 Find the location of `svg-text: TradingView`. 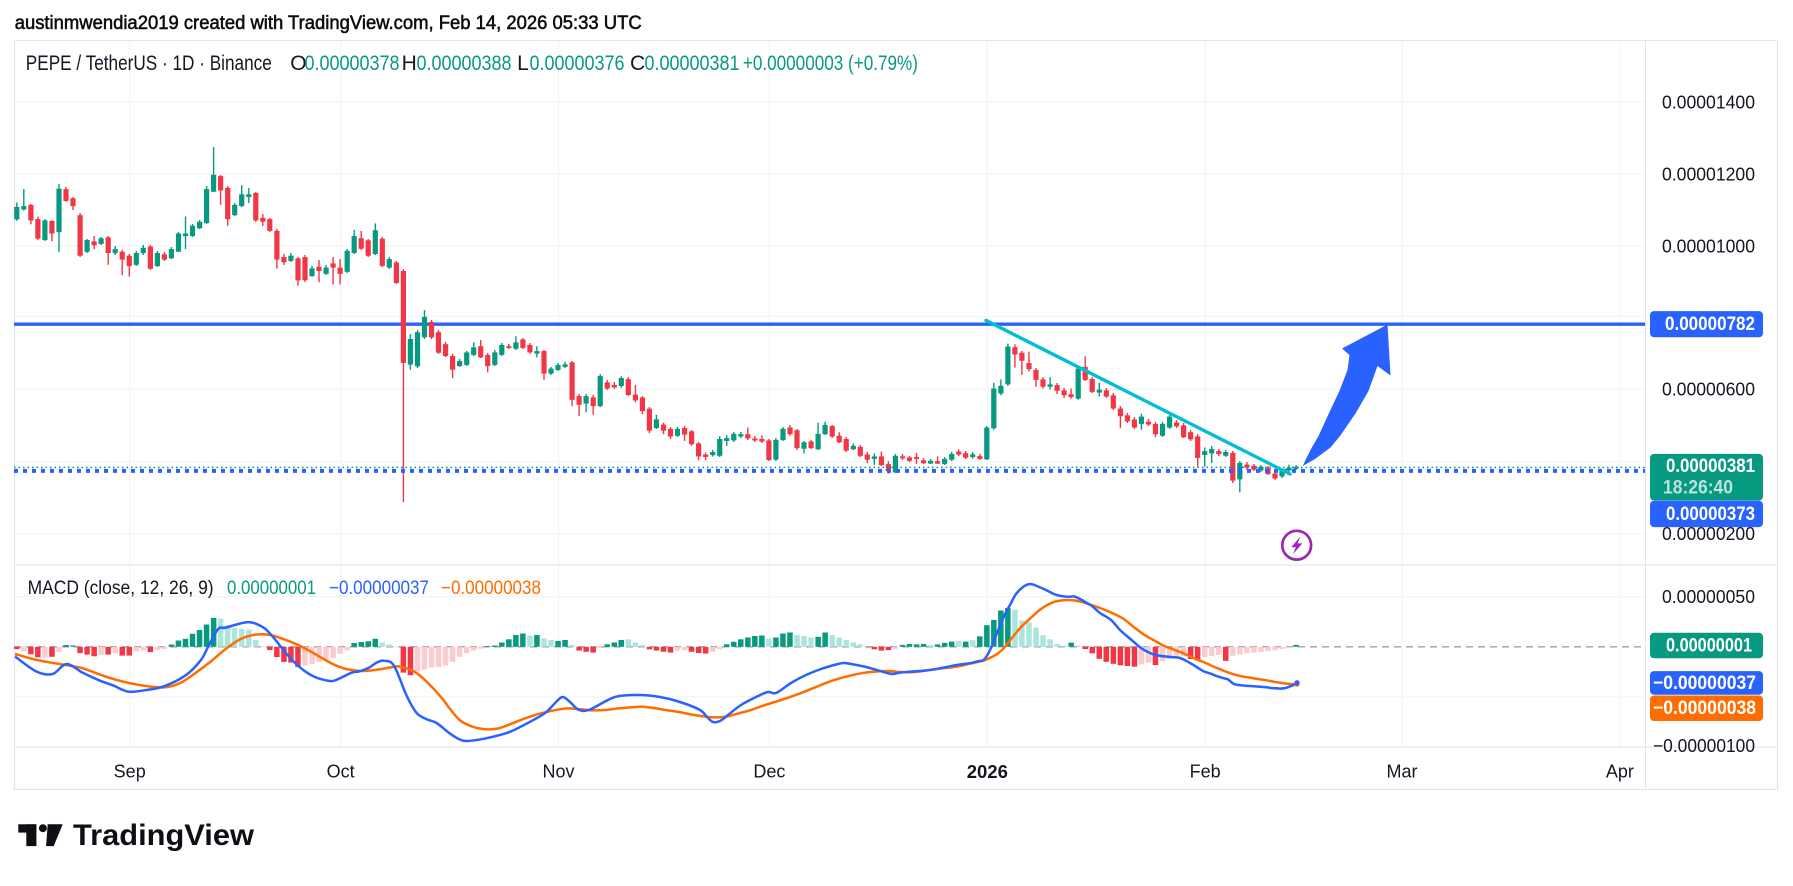

svg-text: TradingView is located at coordinates (163, 835).